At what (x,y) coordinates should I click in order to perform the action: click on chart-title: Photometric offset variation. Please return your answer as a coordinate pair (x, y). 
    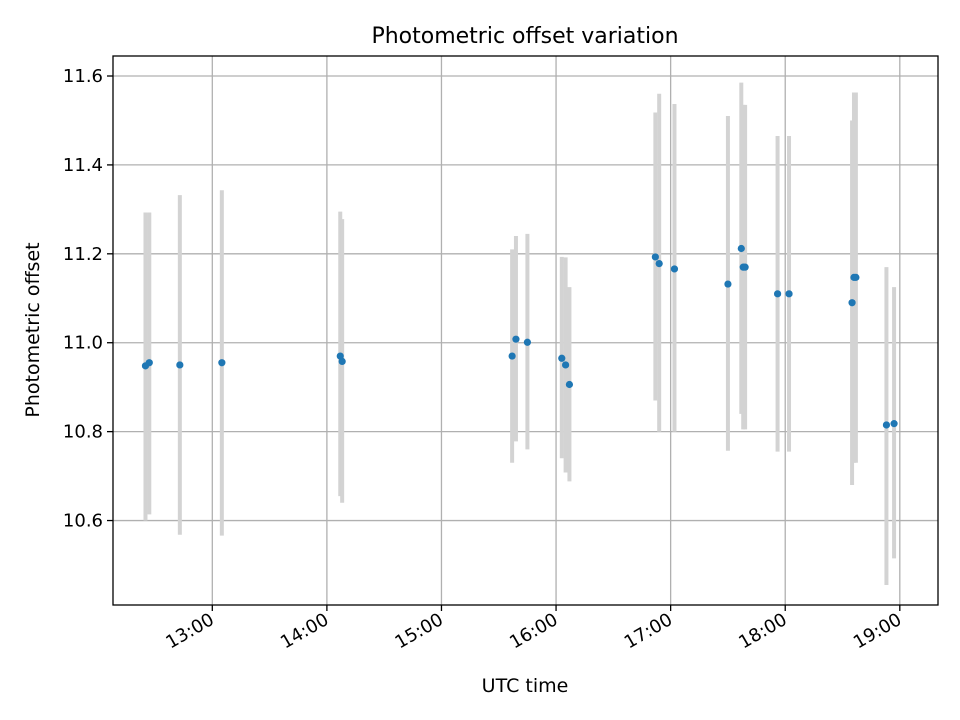
    Looking at the image, I should click on (524, 36).